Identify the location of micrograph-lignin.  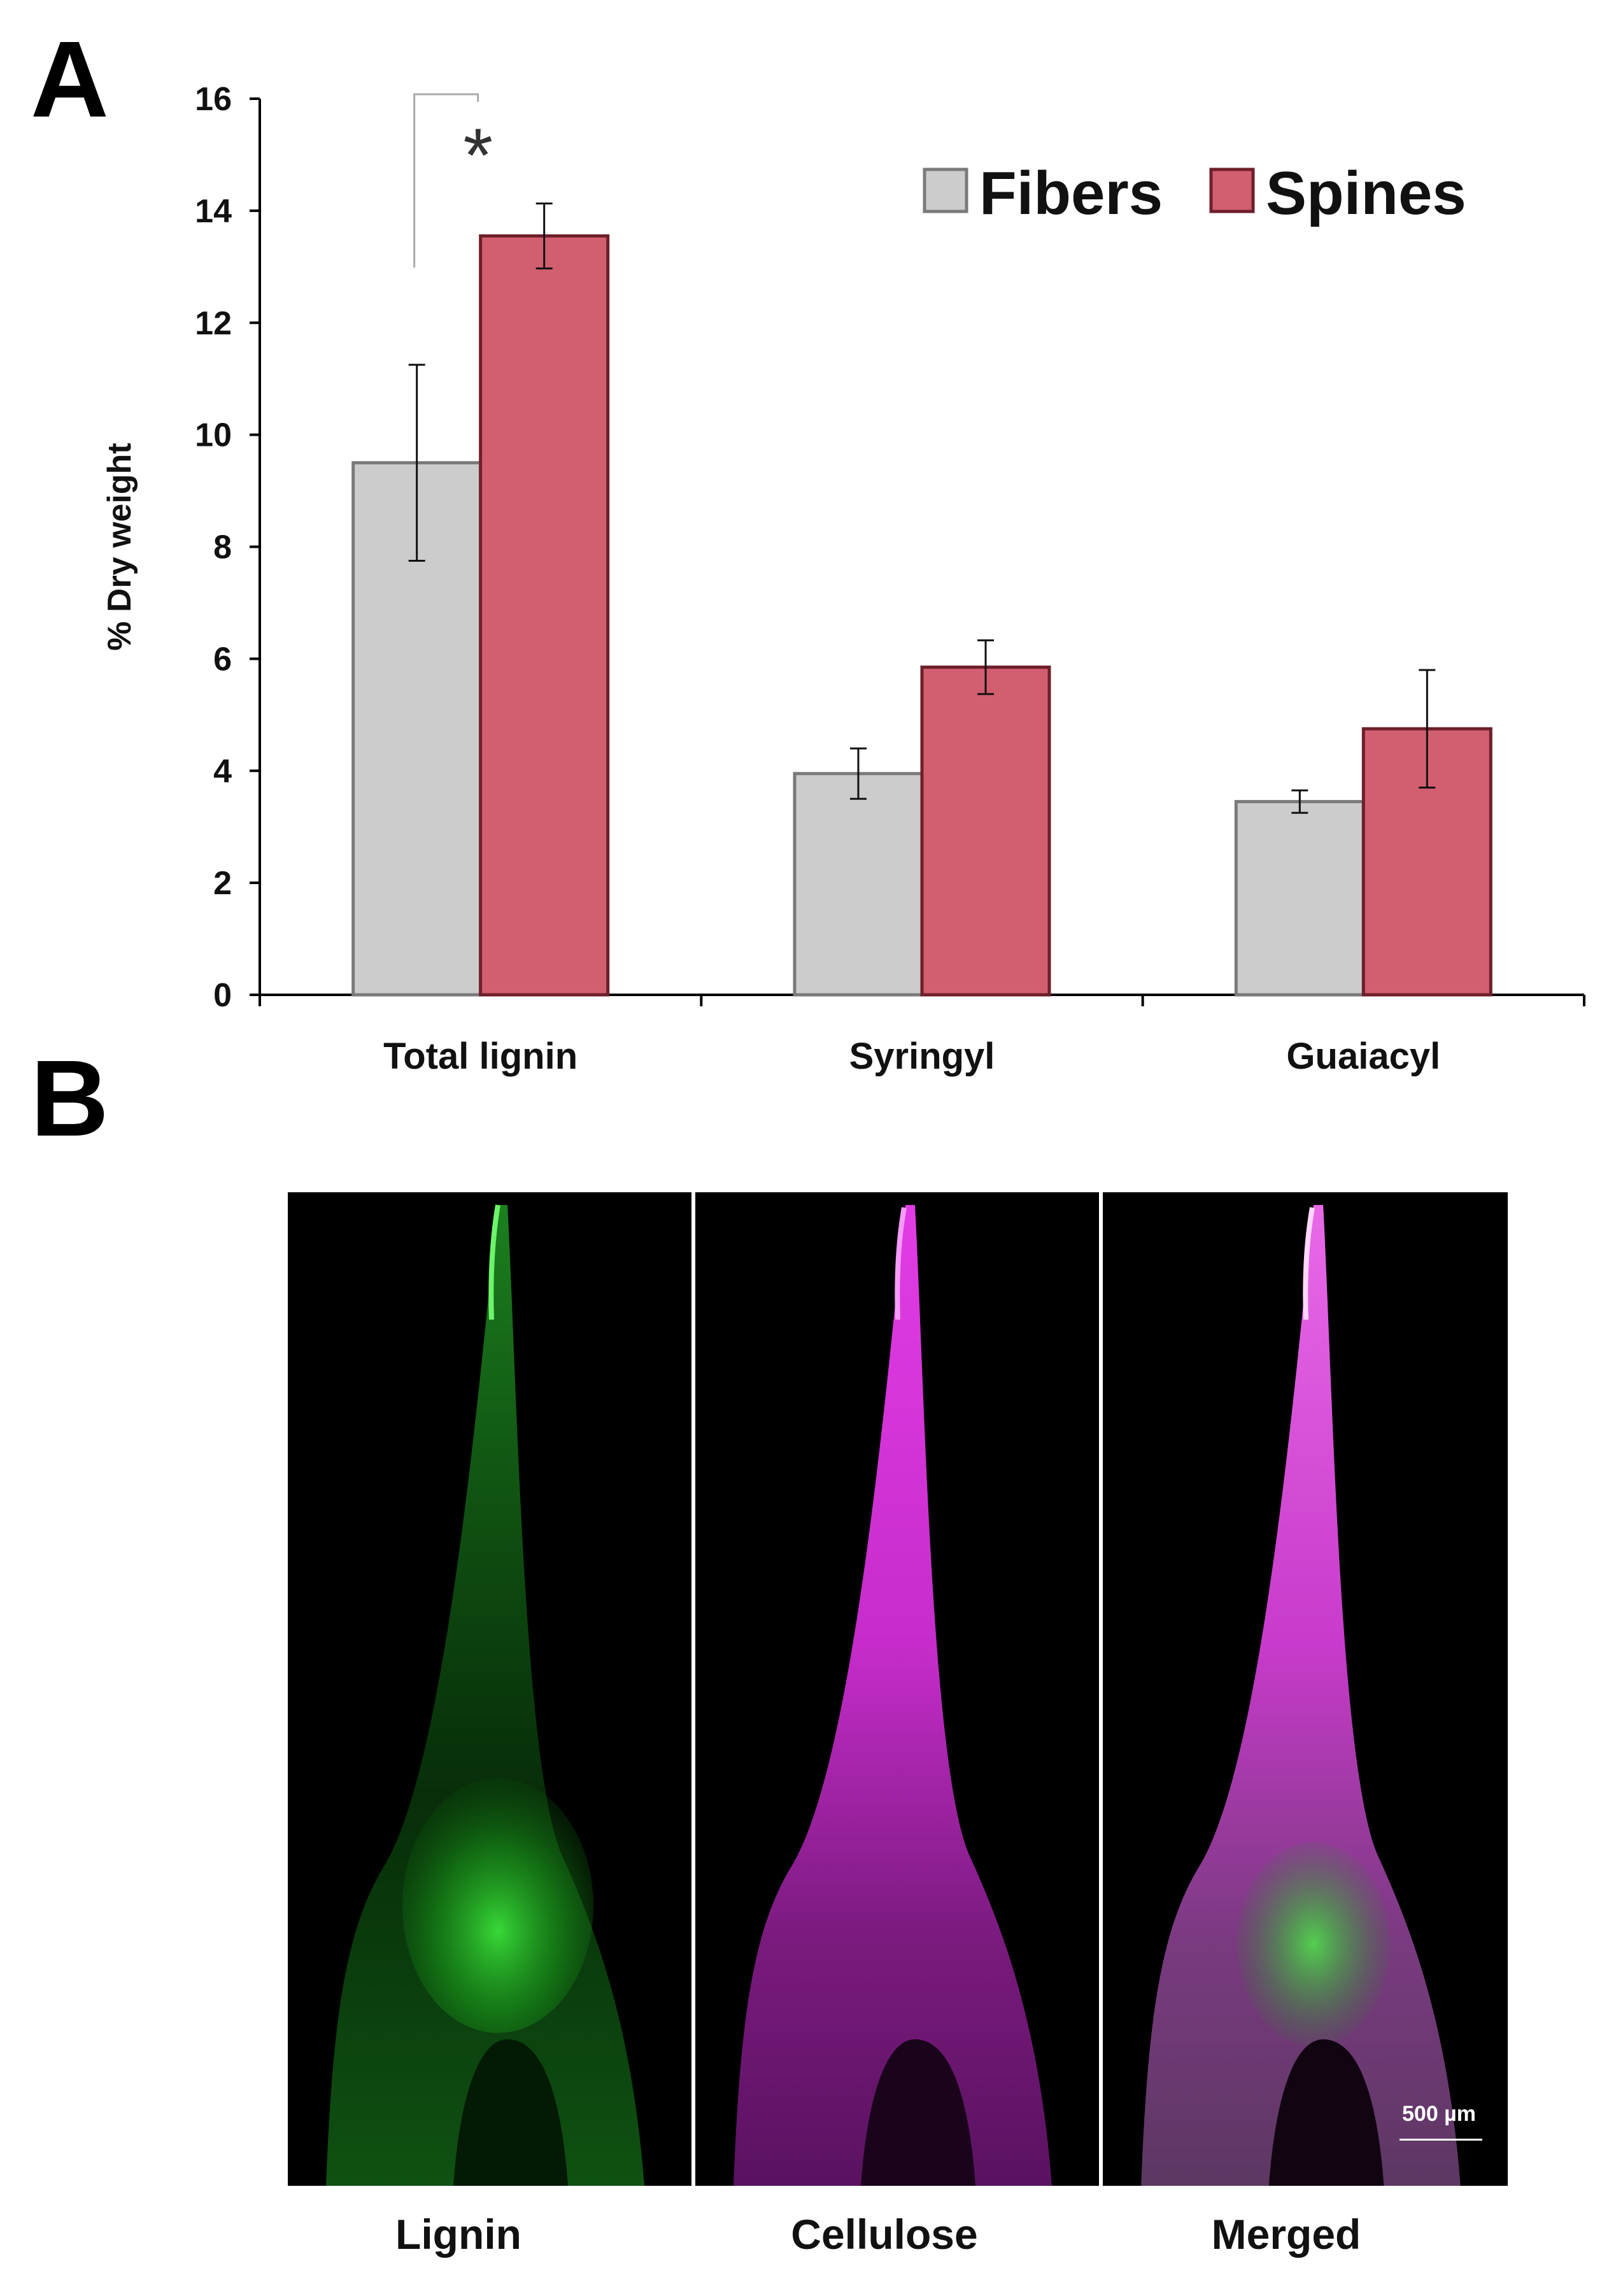
(489, 1689).